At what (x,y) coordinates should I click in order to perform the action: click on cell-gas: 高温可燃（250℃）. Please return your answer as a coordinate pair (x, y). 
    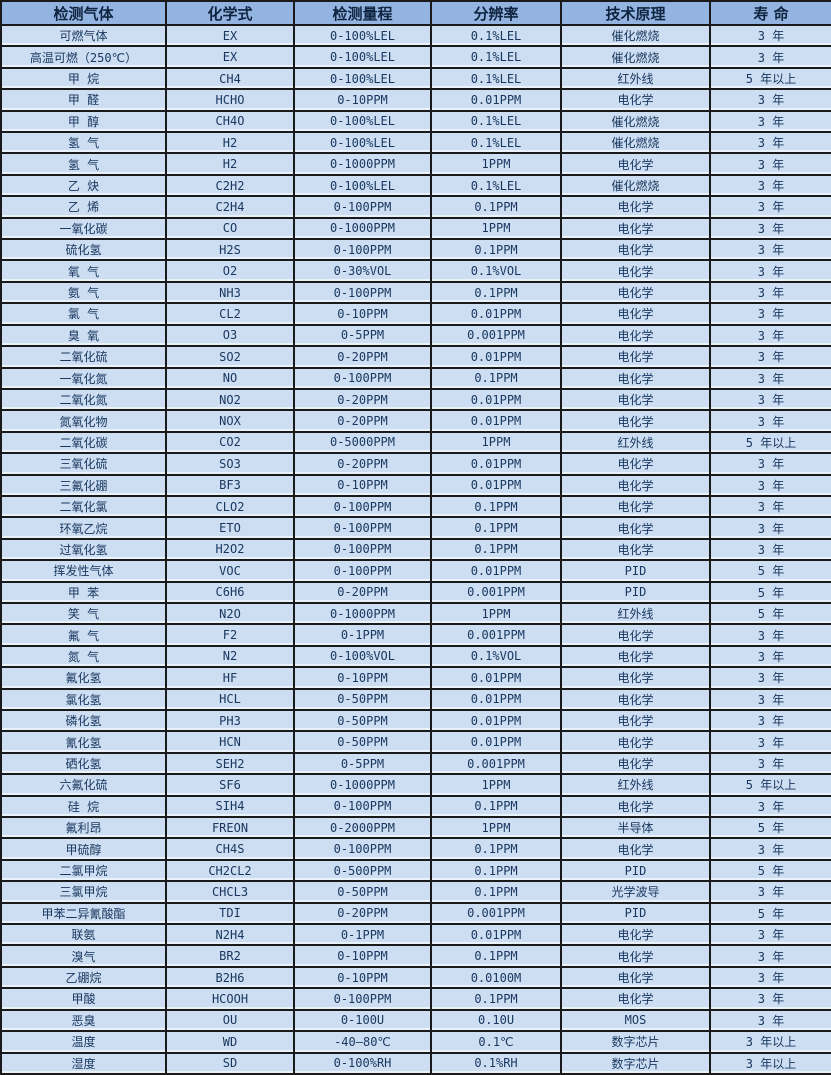
    Looking at the image, I should click on (83, 57).